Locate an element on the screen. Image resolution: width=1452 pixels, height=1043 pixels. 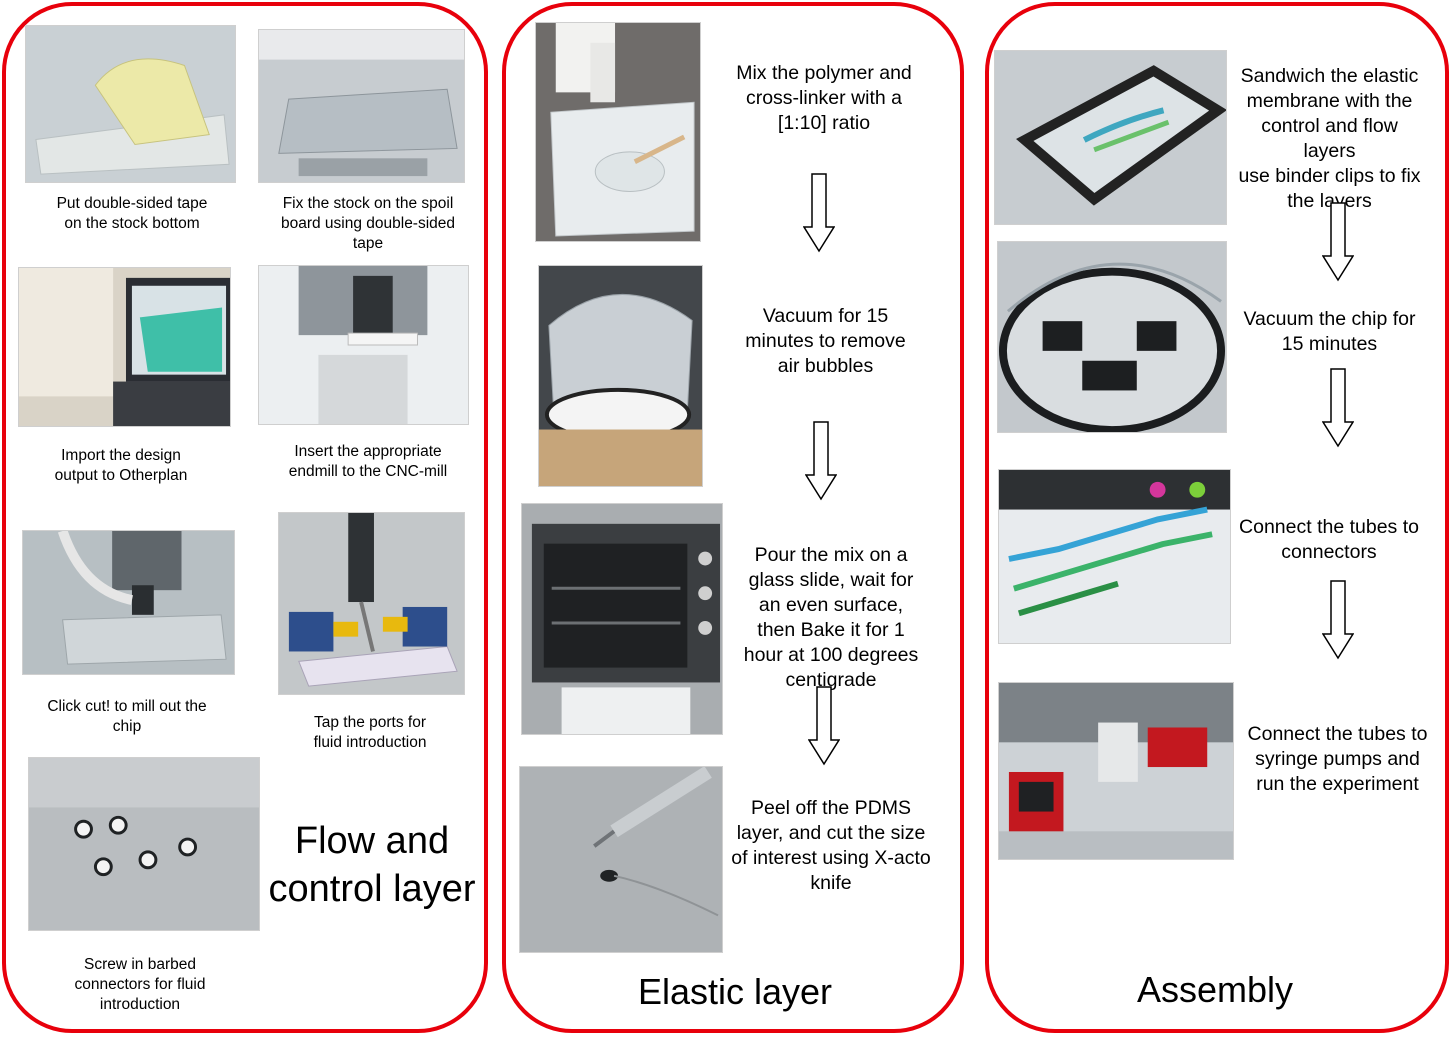
oven-photo is located at coordinates (622, 619).